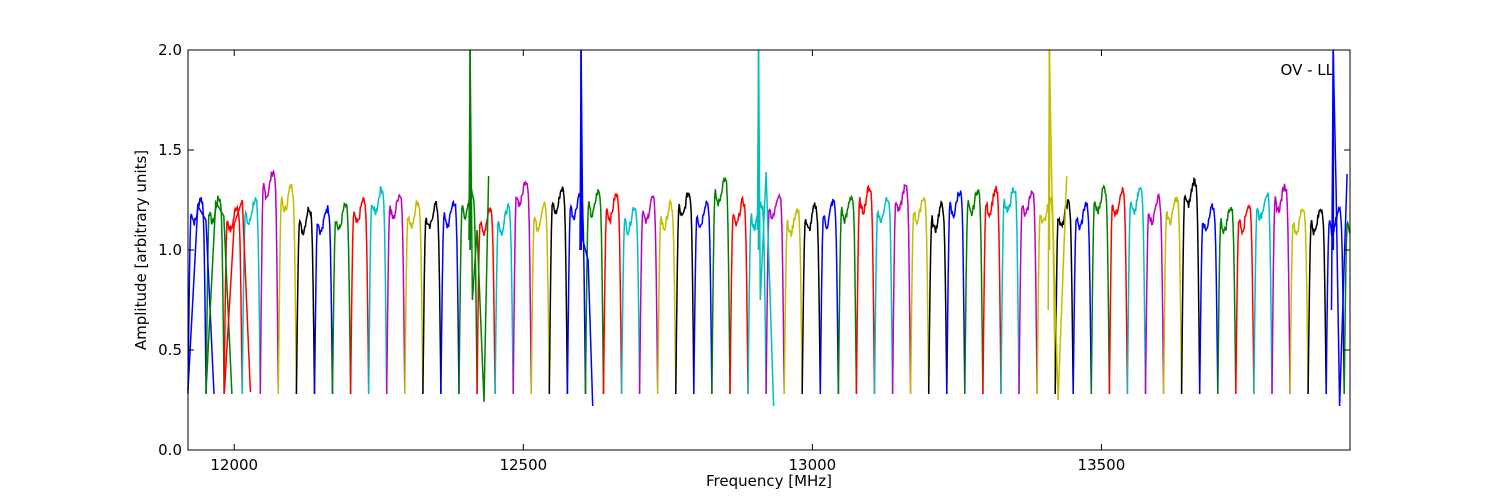 The width and height of the screenshot is (1500, 500). I want to click on y-axis-label: Amplitude [arbitrary units], so click(141, 250).